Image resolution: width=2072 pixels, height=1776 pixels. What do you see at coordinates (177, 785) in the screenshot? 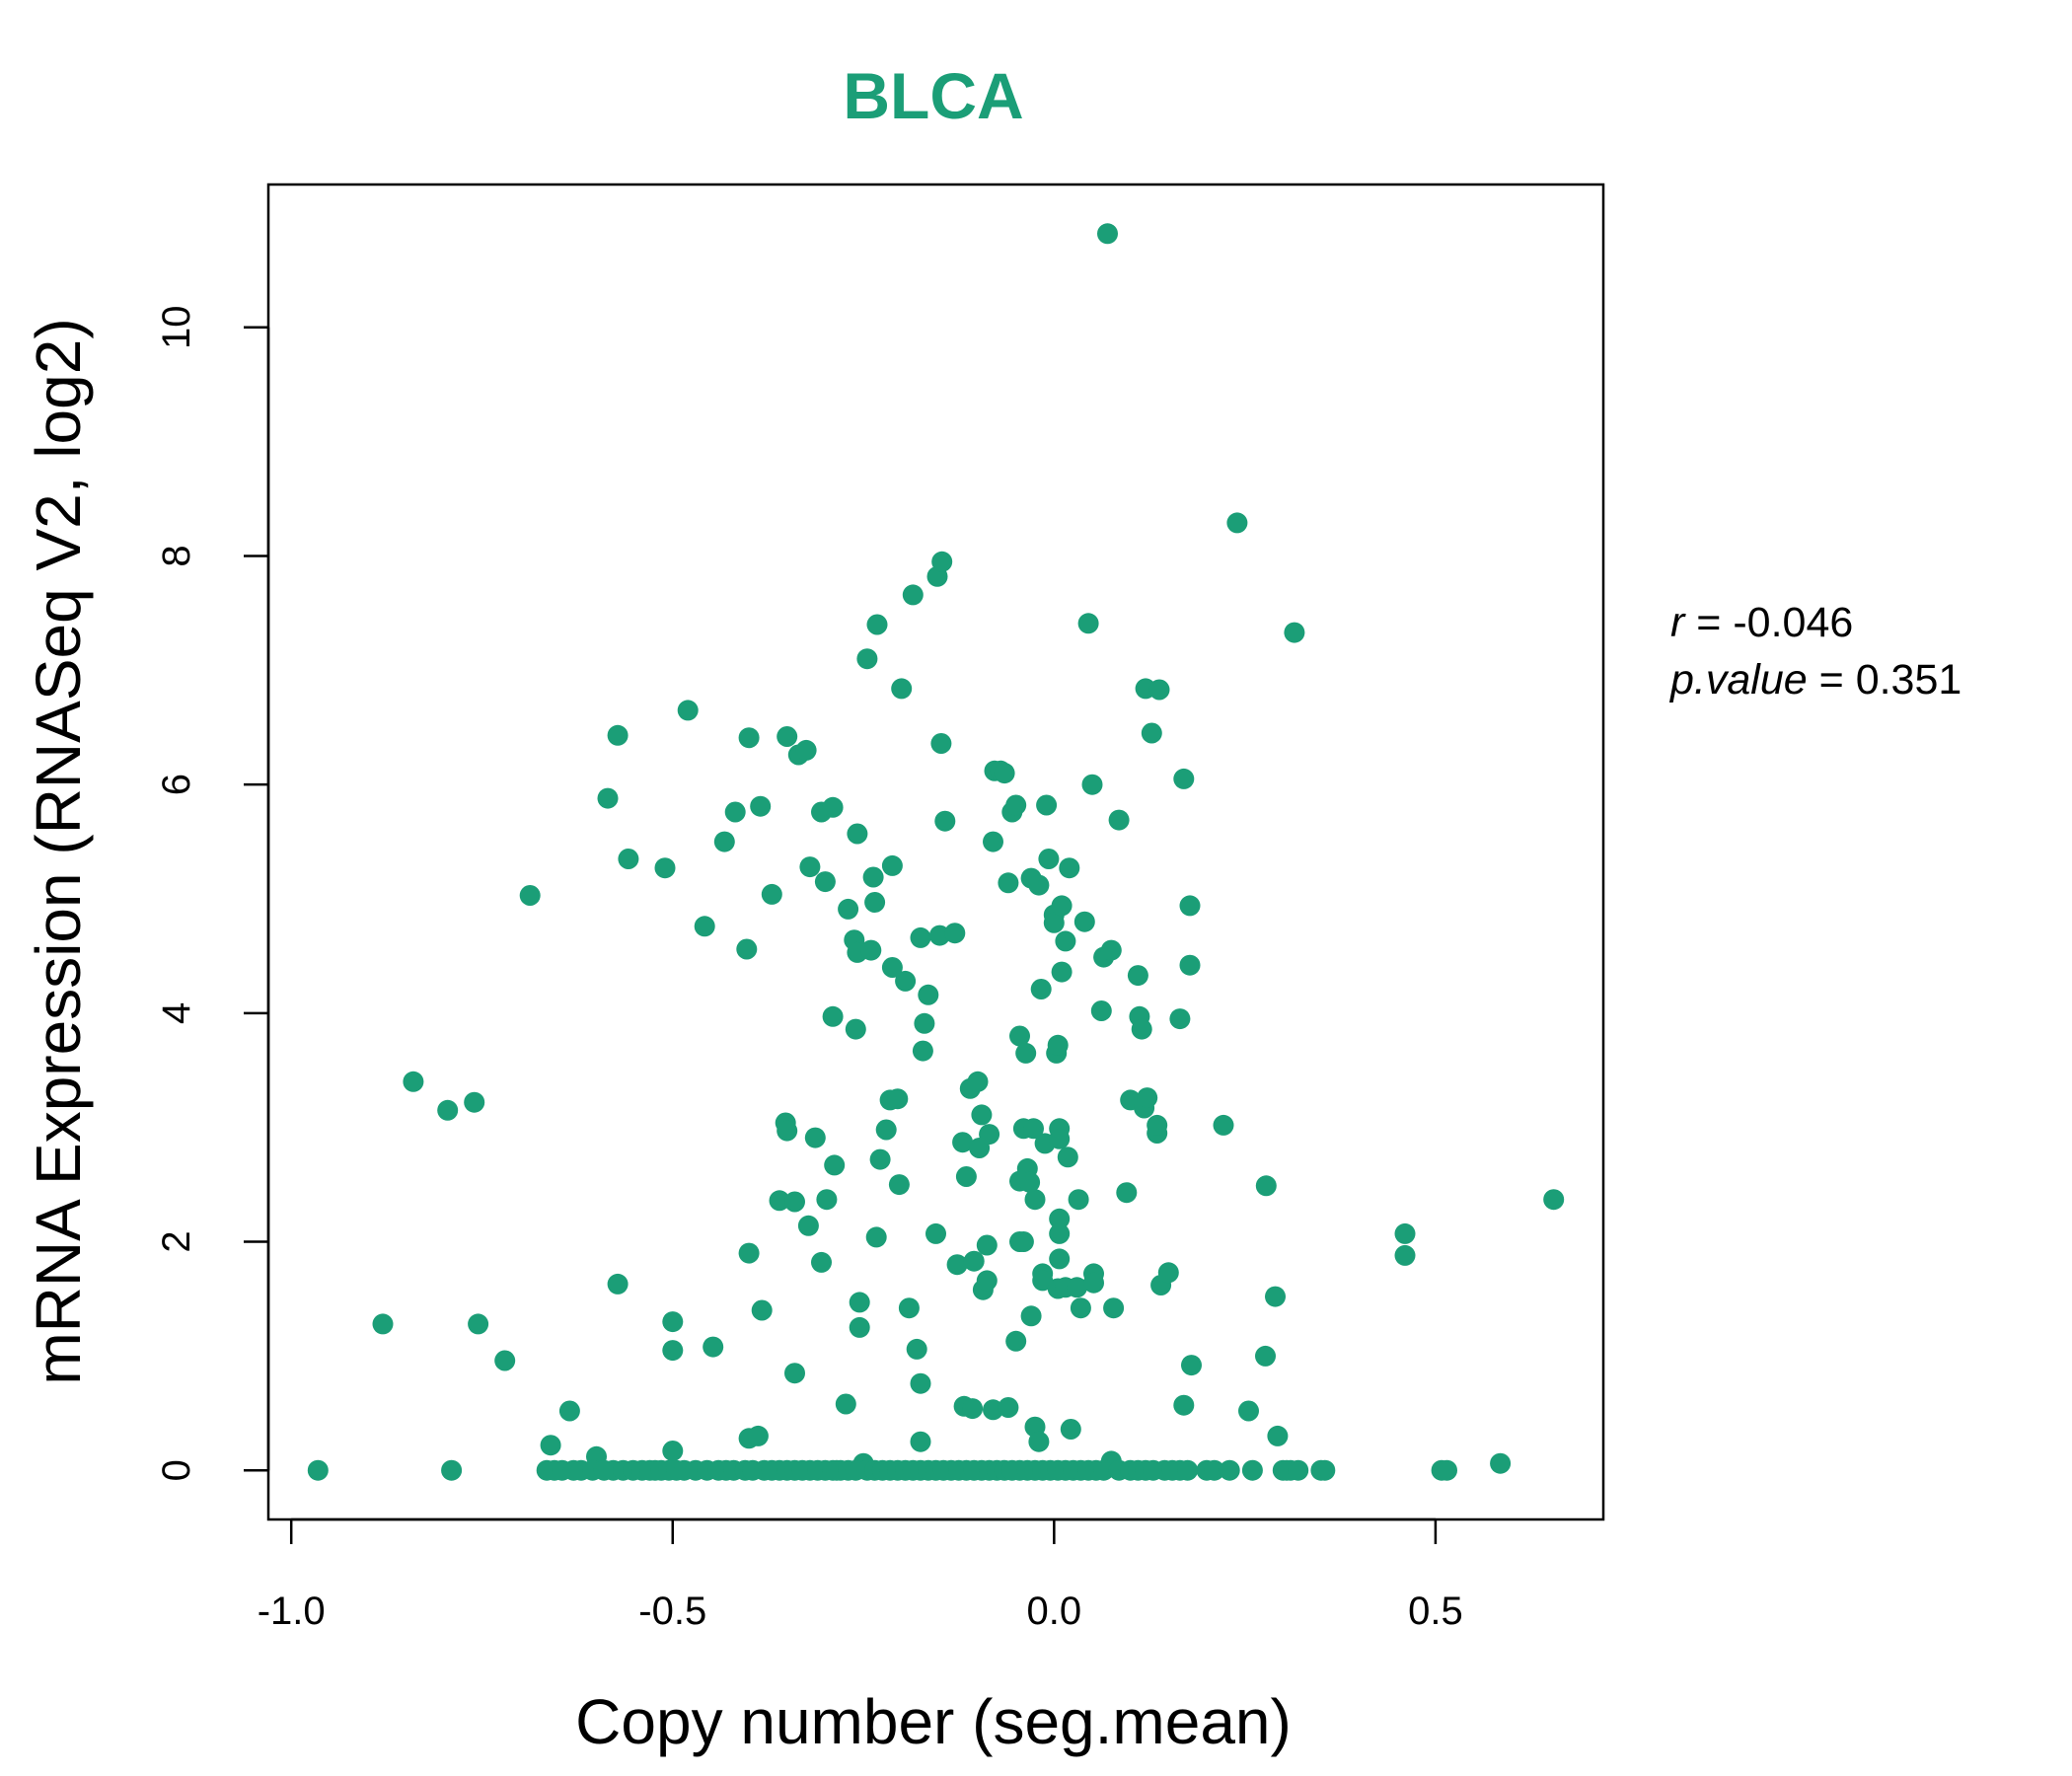
I see `y-tick-label: 6` at bounding box center [177, 785].